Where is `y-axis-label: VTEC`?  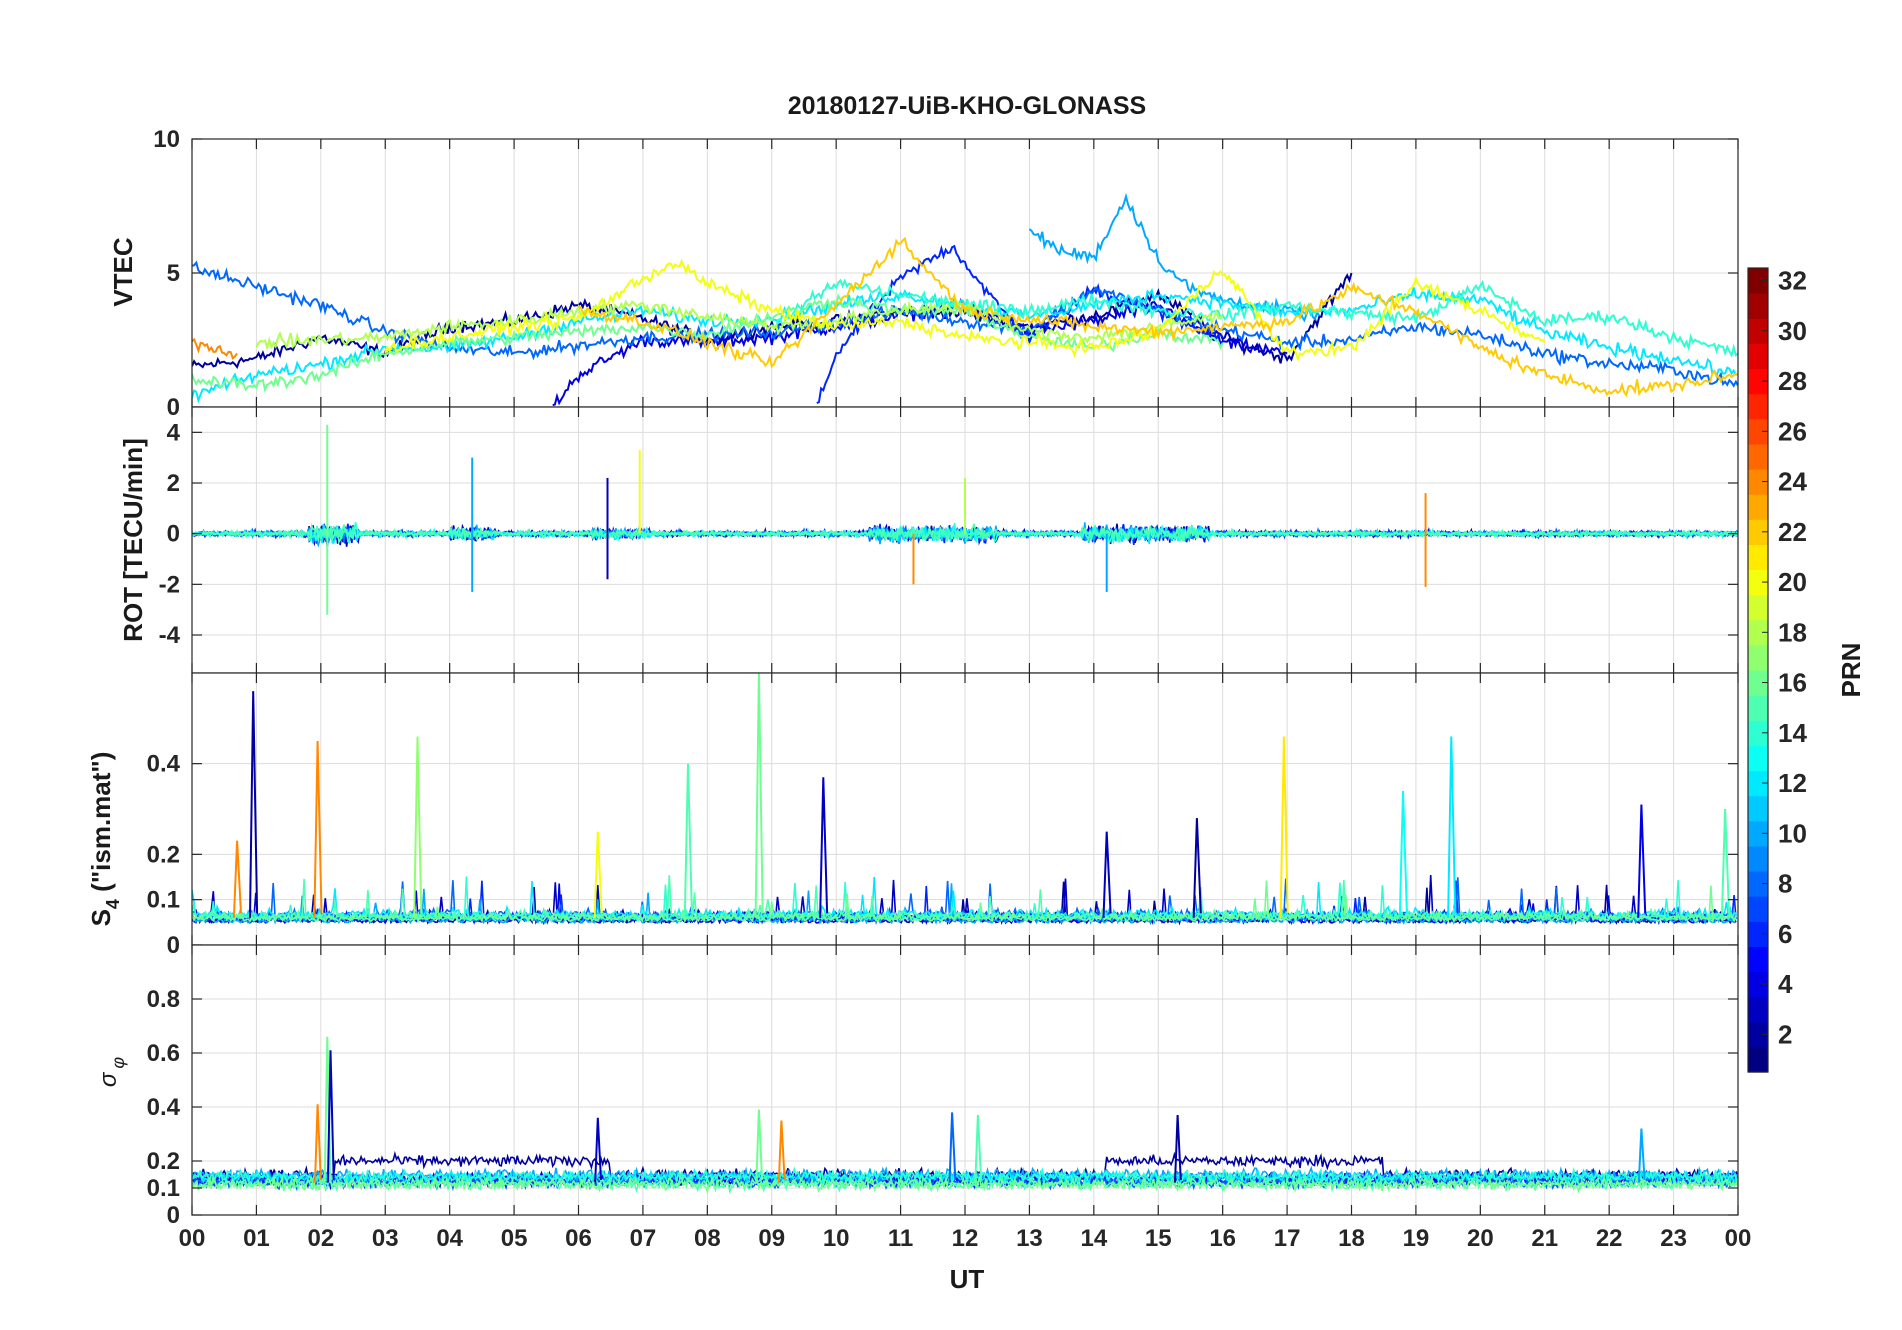
y-axis-label: VTEC is located at coordinates (123, 272).